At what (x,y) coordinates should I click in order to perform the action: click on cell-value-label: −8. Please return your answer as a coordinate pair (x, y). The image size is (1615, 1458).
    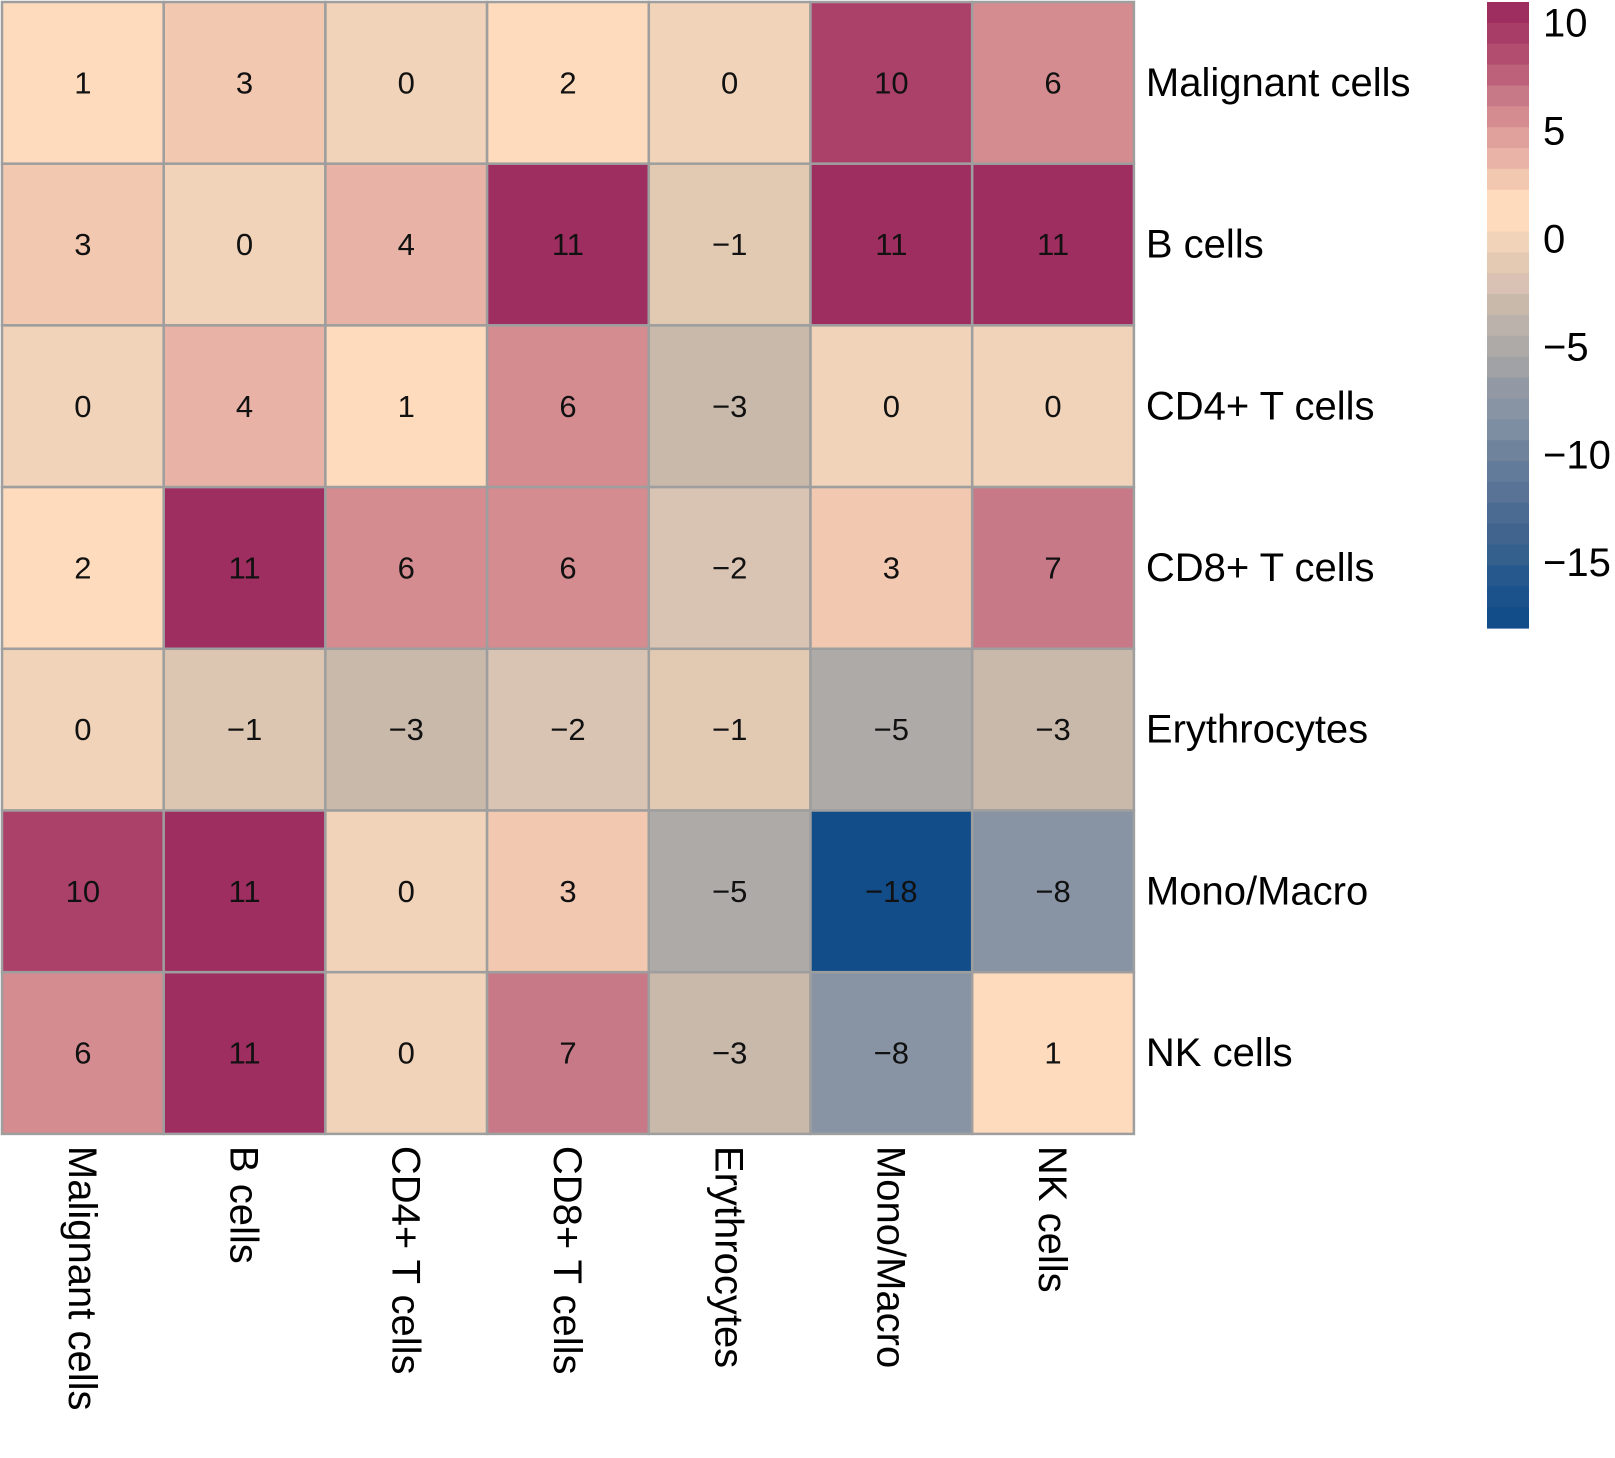
    Looking at the image, I should click on (891, 1053).